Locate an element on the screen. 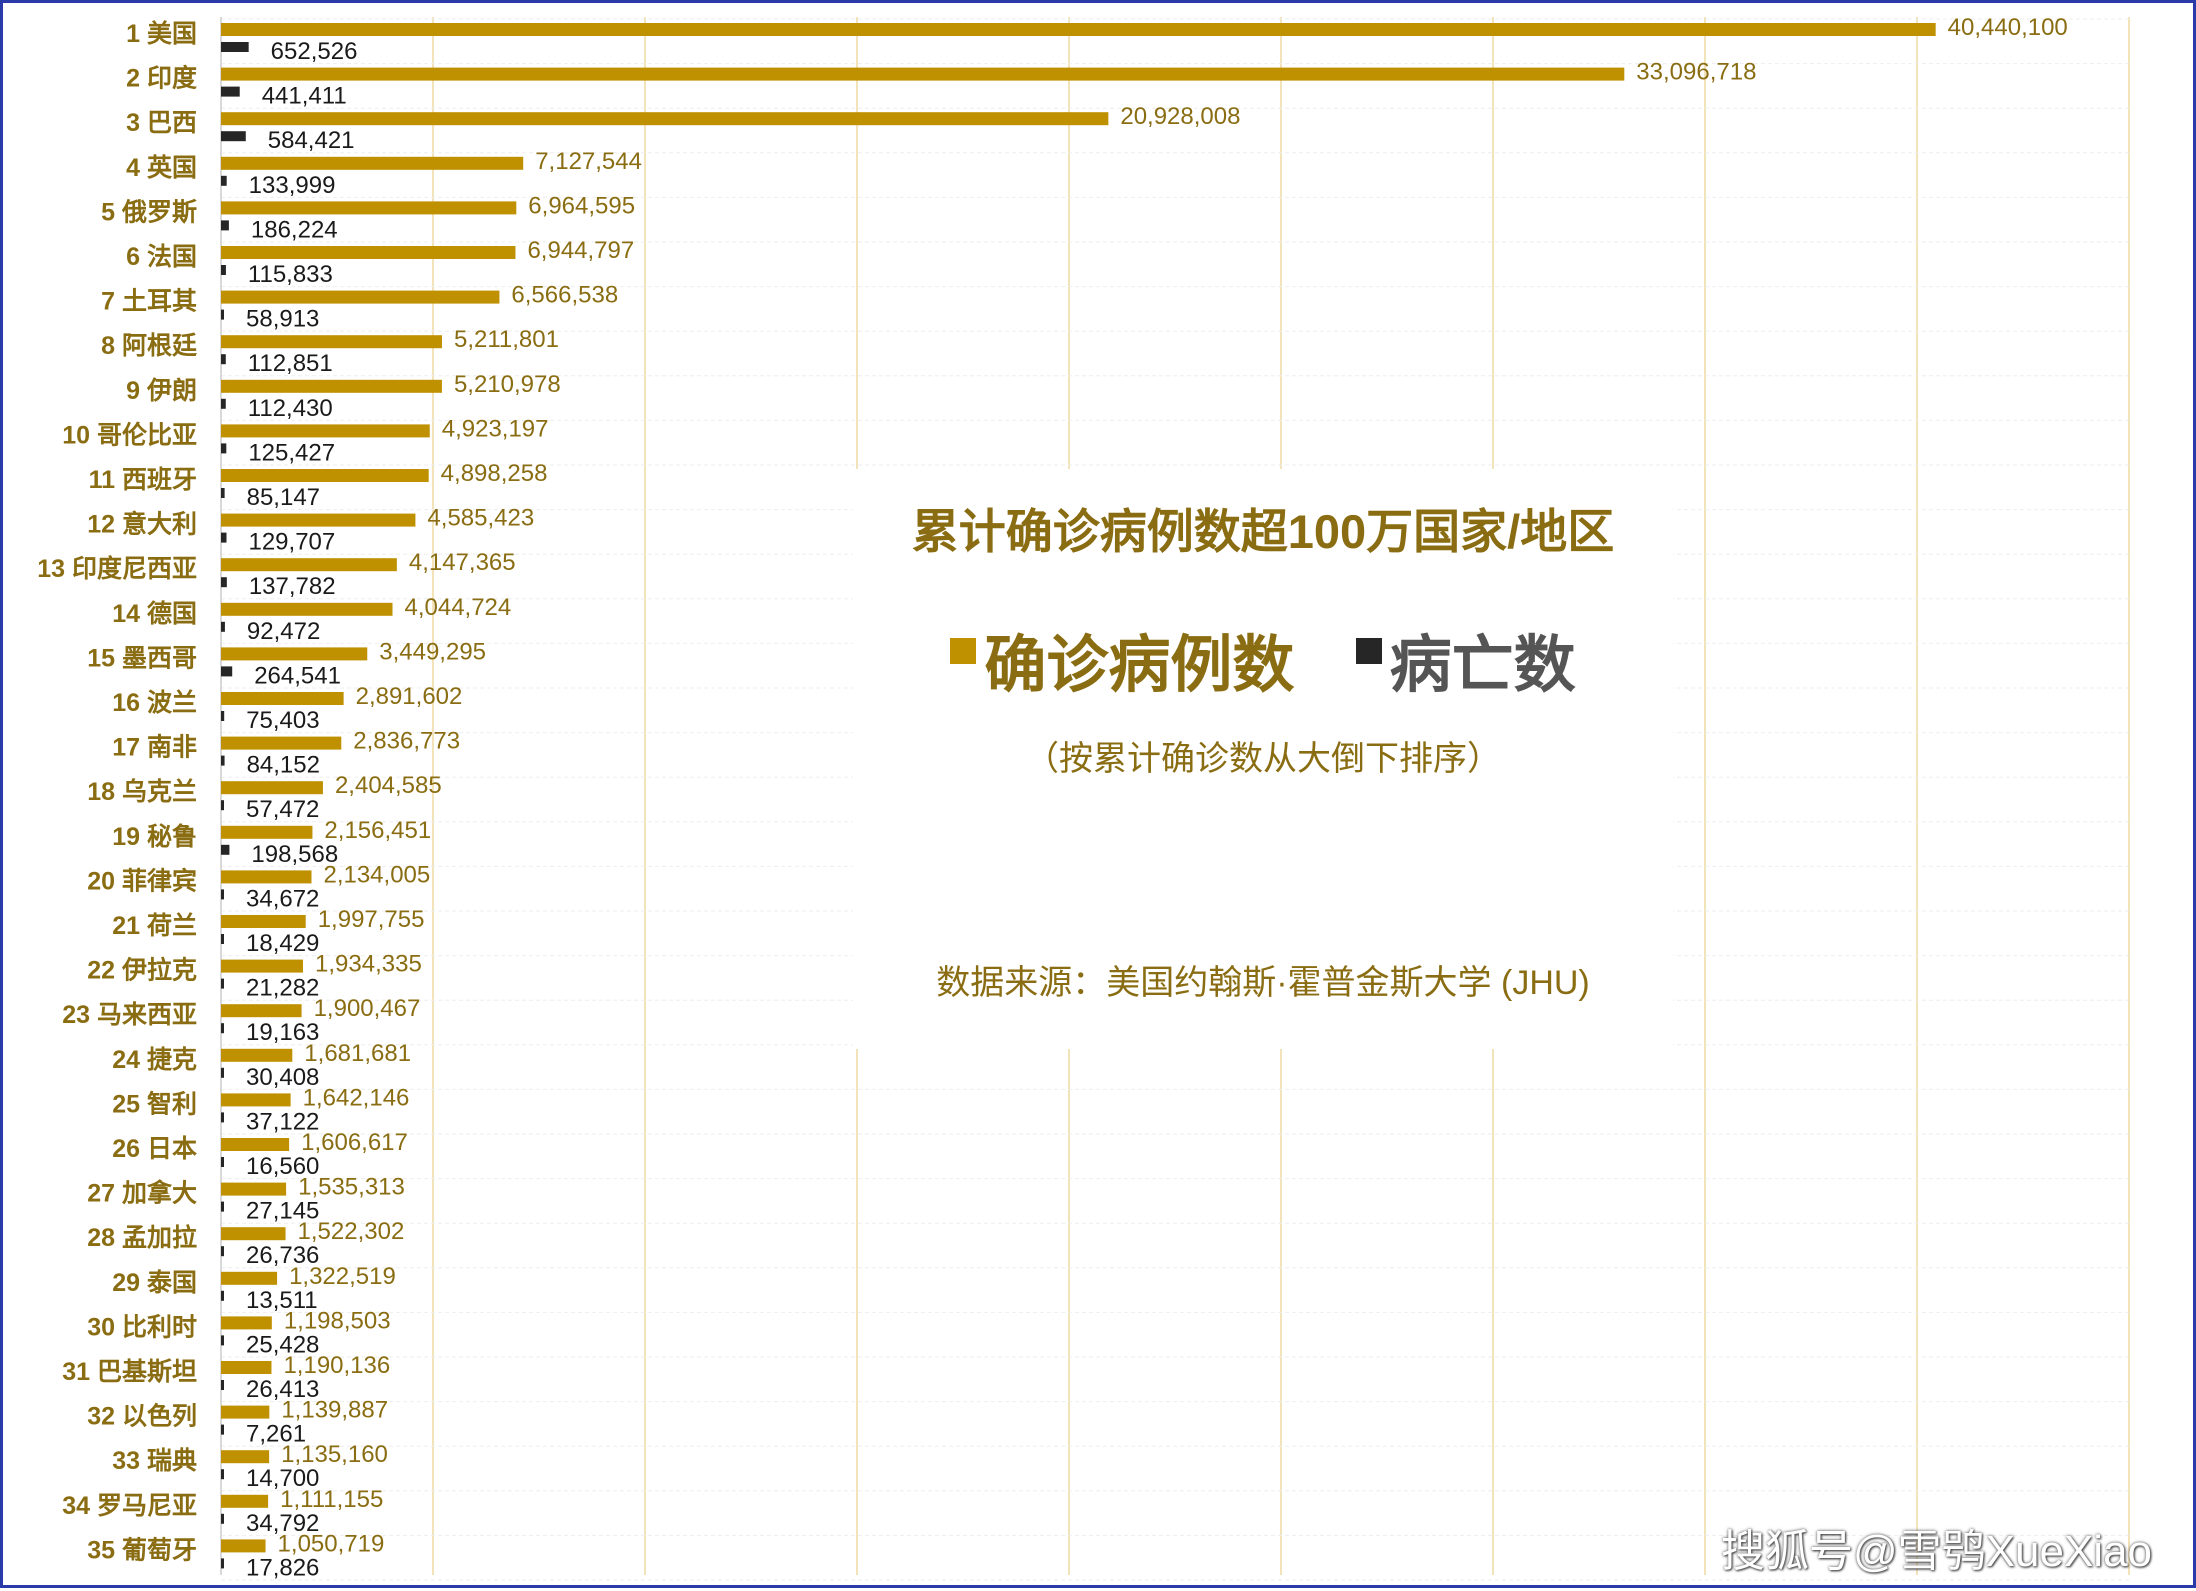 This screenshot has width=2196, height=1591. value-label-confirmed: 40,440,100 is located at coordinates (2008, 27).